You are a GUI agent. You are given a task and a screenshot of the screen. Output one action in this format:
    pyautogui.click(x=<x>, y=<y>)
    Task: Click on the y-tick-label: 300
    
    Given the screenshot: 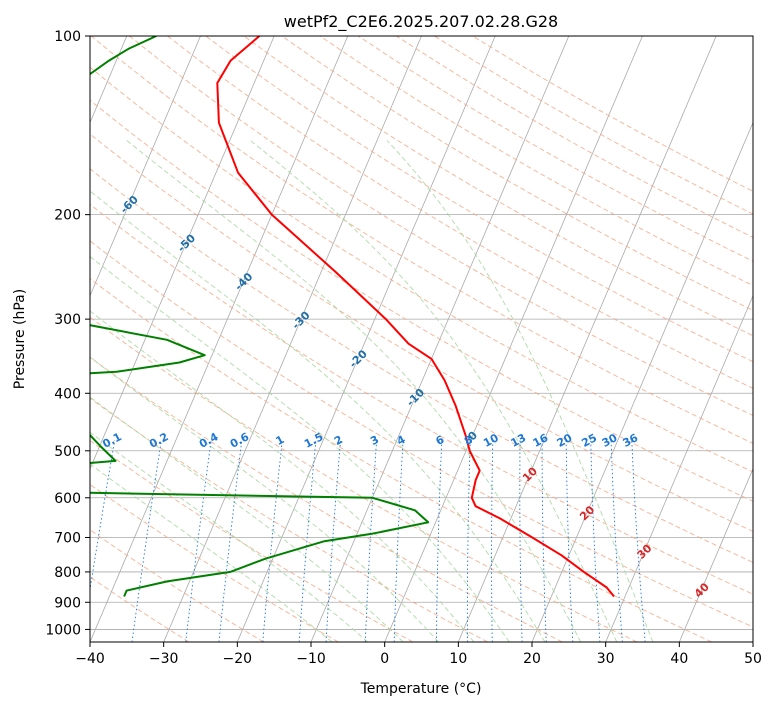 What is the action you would take?
    pyautogui.click(x=67, y=320)
    